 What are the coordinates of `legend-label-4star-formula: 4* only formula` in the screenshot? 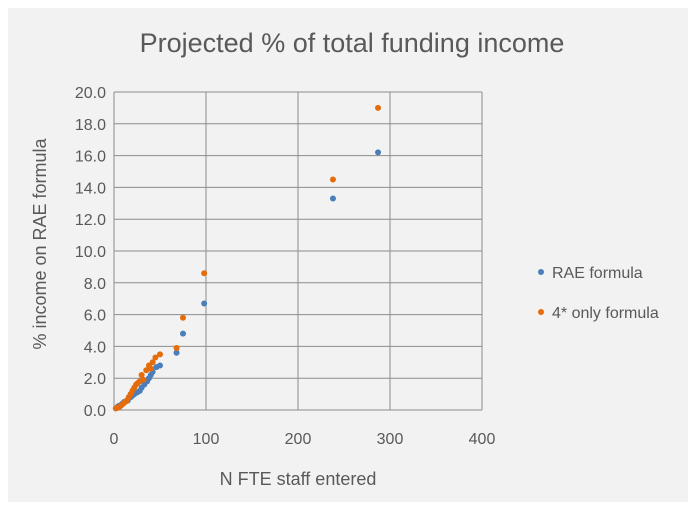 It's located at (605, 313).